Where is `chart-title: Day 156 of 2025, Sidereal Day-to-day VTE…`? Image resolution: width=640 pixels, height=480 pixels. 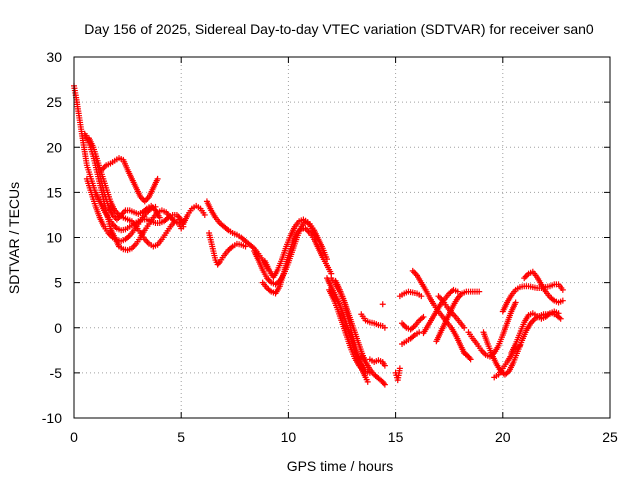
chart-title: Day 156 of 2025, Sidereal Day-to-day VTE… is located at coordinates (339, 29).